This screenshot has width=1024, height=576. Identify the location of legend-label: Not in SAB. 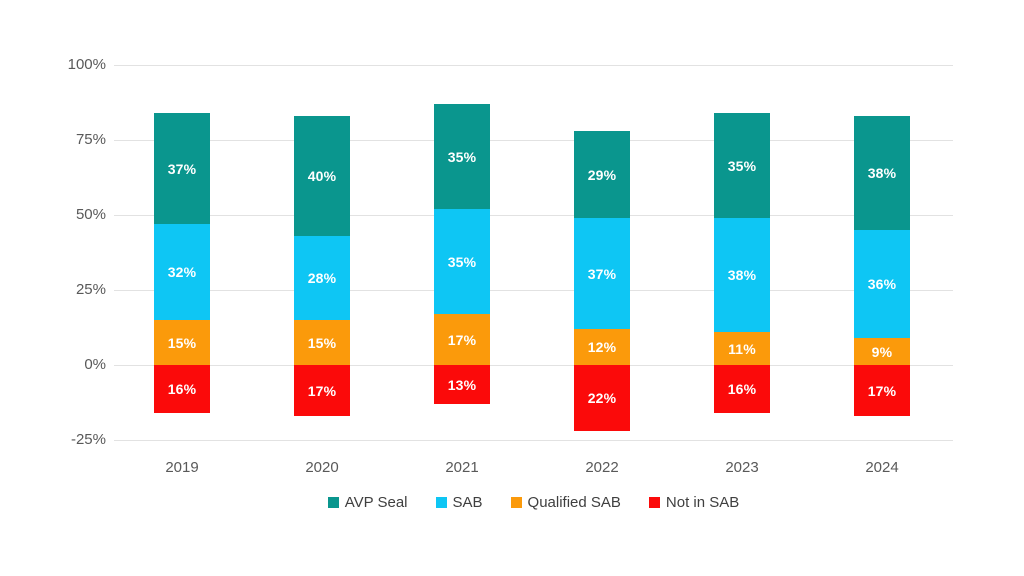
(702, 502).